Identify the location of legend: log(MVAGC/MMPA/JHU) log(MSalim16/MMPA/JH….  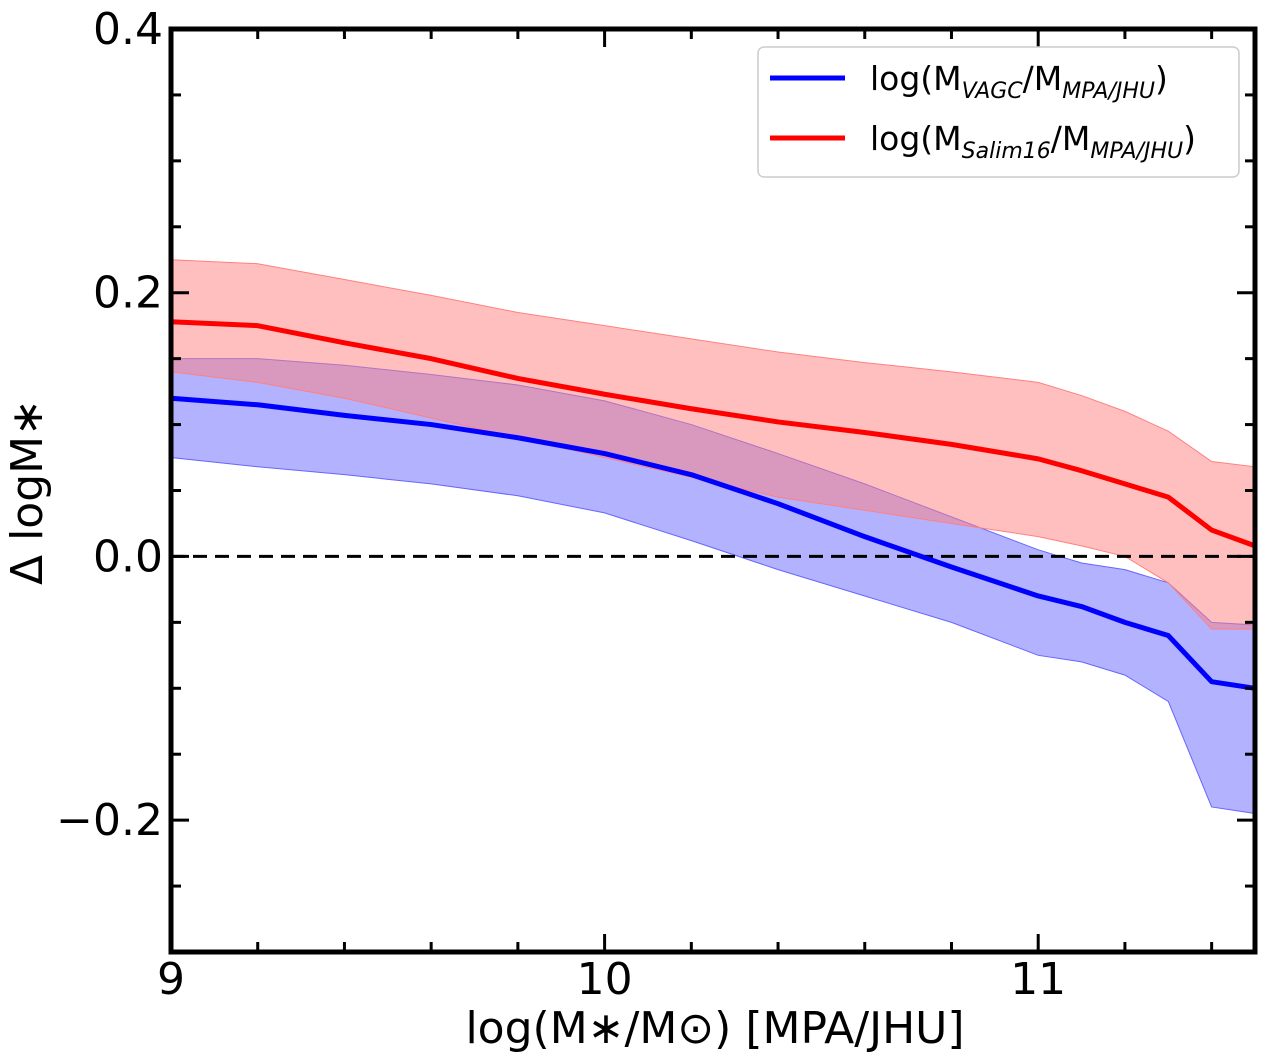
(998, 112).